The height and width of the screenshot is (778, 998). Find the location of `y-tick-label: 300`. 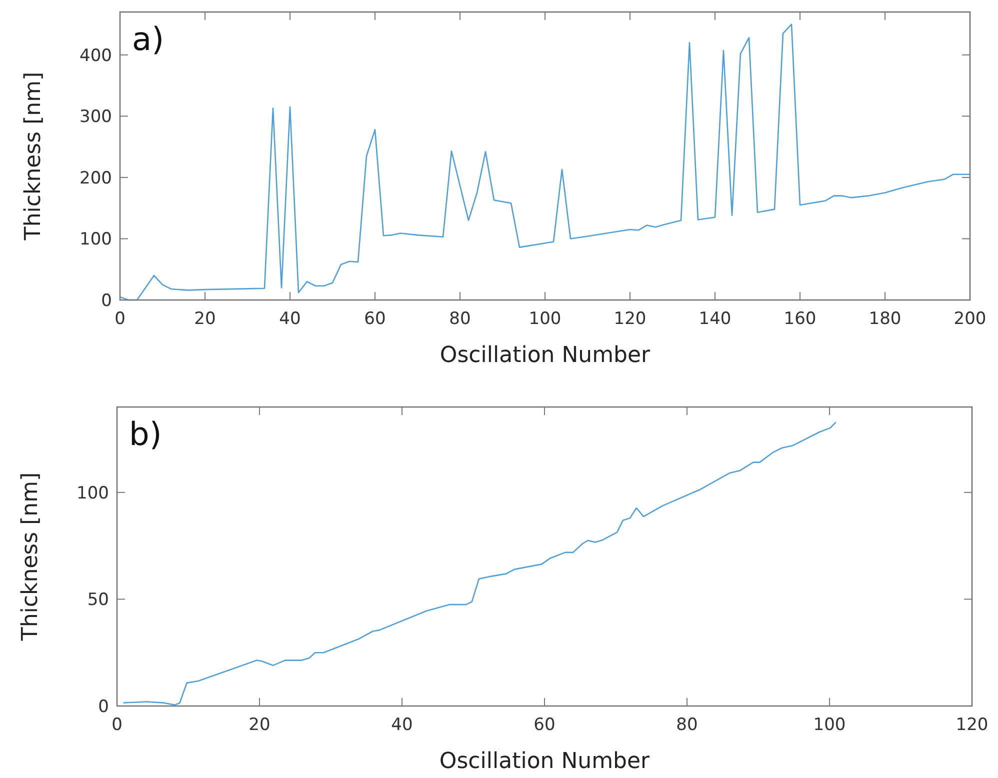

y-tick-label: 300 is located at coordinates (96, 117).